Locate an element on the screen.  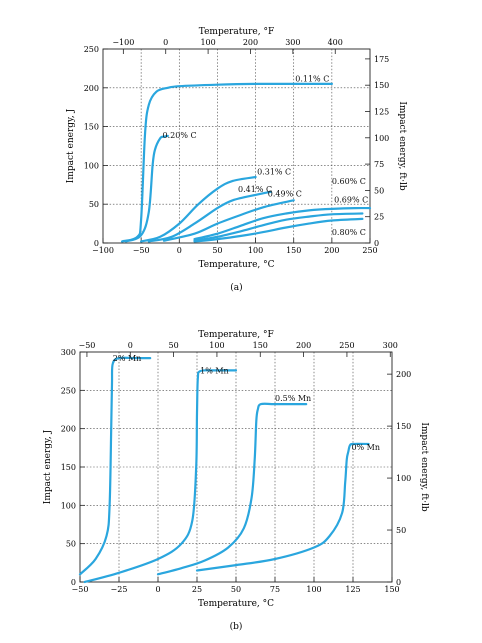
chart1-y-axis-title: Impact energy, J is located at coordinates (71, 145).